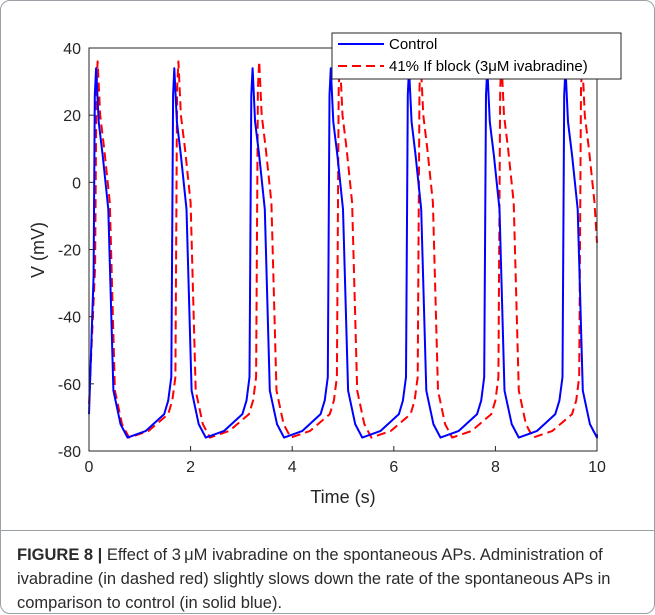 This screenshot has height=615, width=655. I want to click on legend: Control 41% If block (3μM ivabradine), so click(476, 56).